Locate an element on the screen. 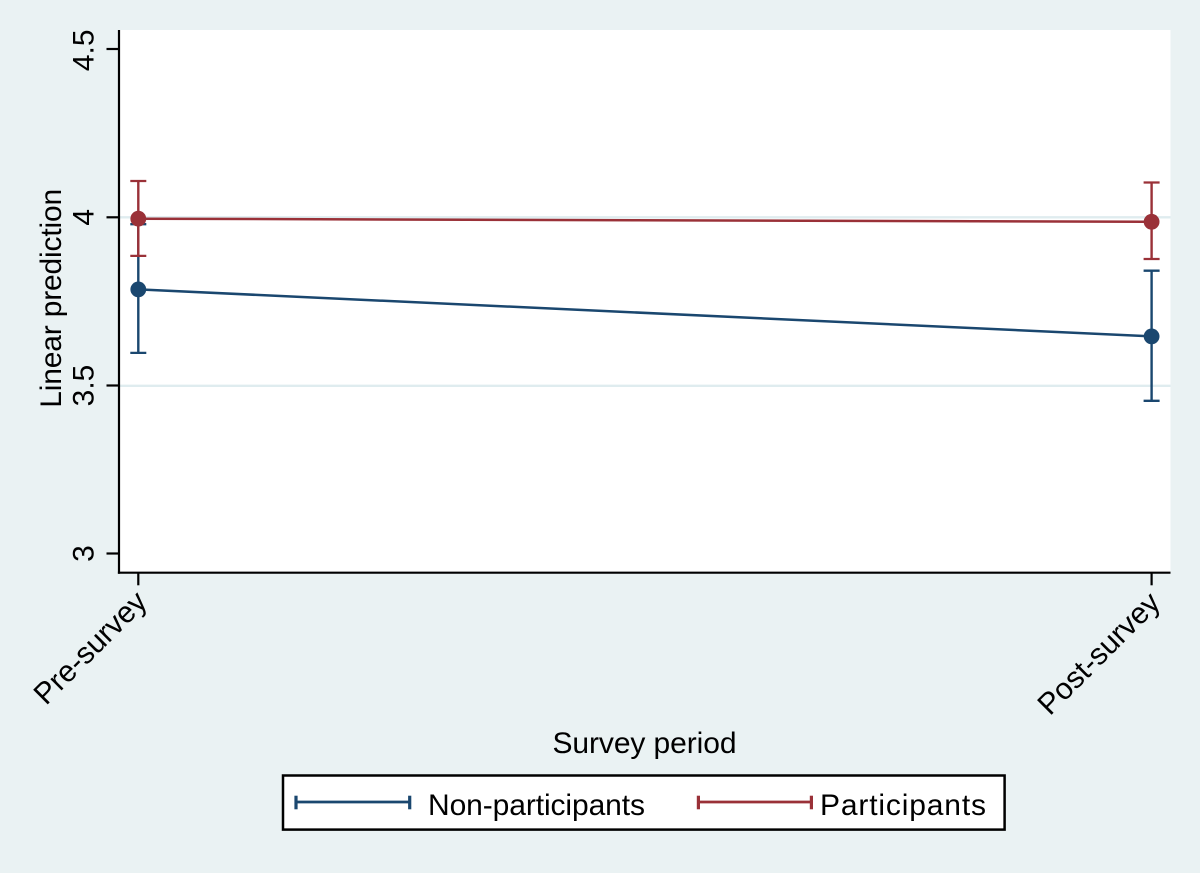 Image resolution: width=1200 pixels, height=873 pixels. svg-text: 4.5 is located at coordinates (84, 50).